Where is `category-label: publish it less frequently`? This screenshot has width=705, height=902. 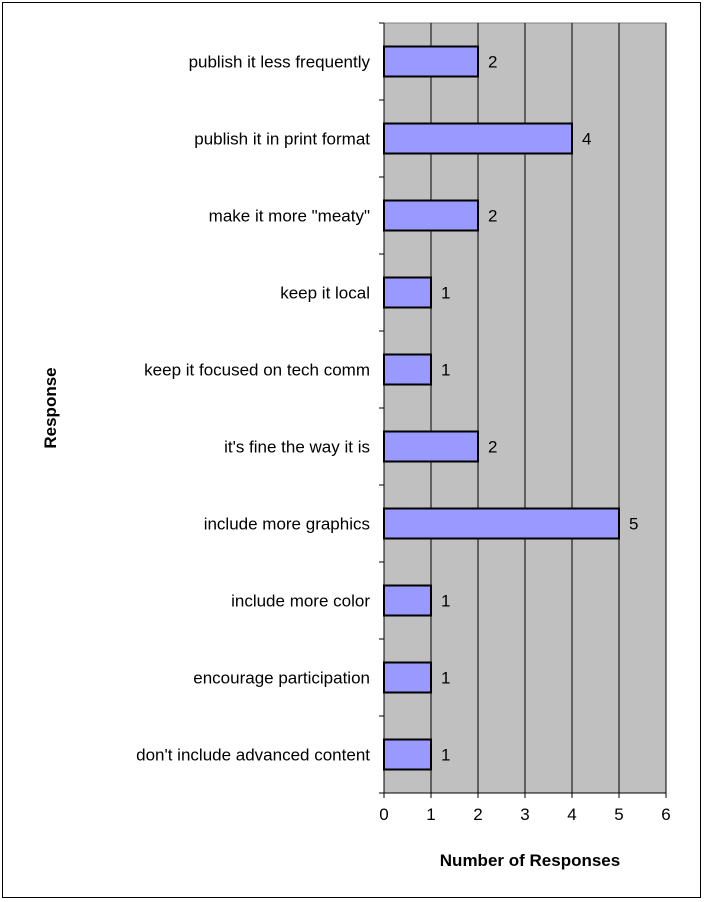 category-label: publish it less frequently is located at coordinates (280, 62).